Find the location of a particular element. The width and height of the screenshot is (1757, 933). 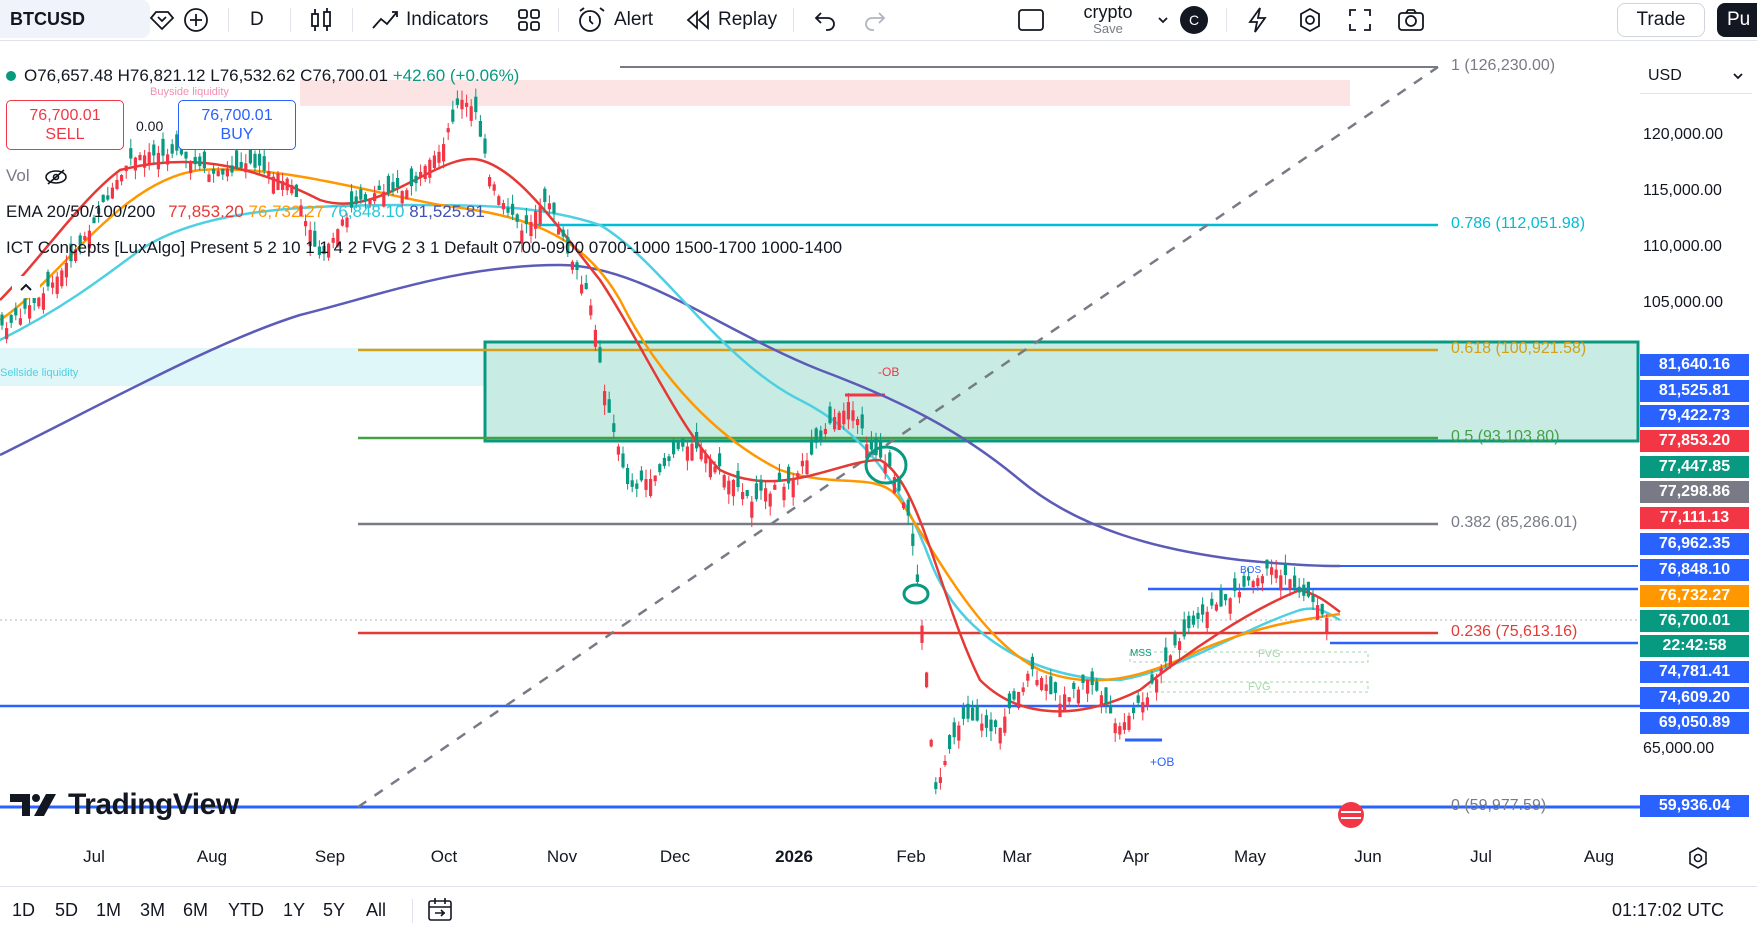

trade-button: Trade is located at coordinates (1661, 20).